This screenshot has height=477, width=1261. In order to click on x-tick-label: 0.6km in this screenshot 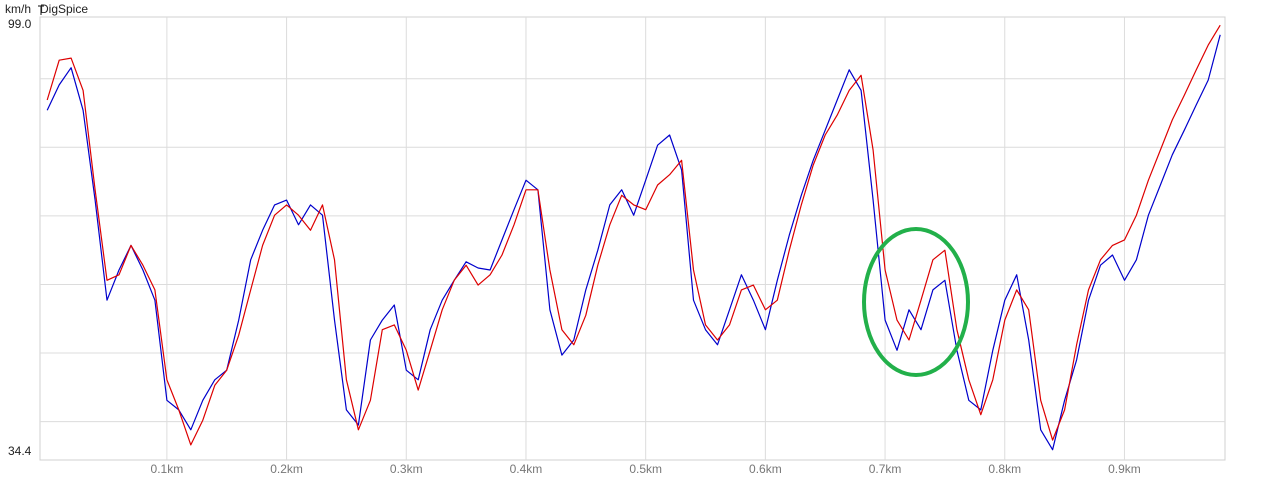, I will do `click(765, 469)`.